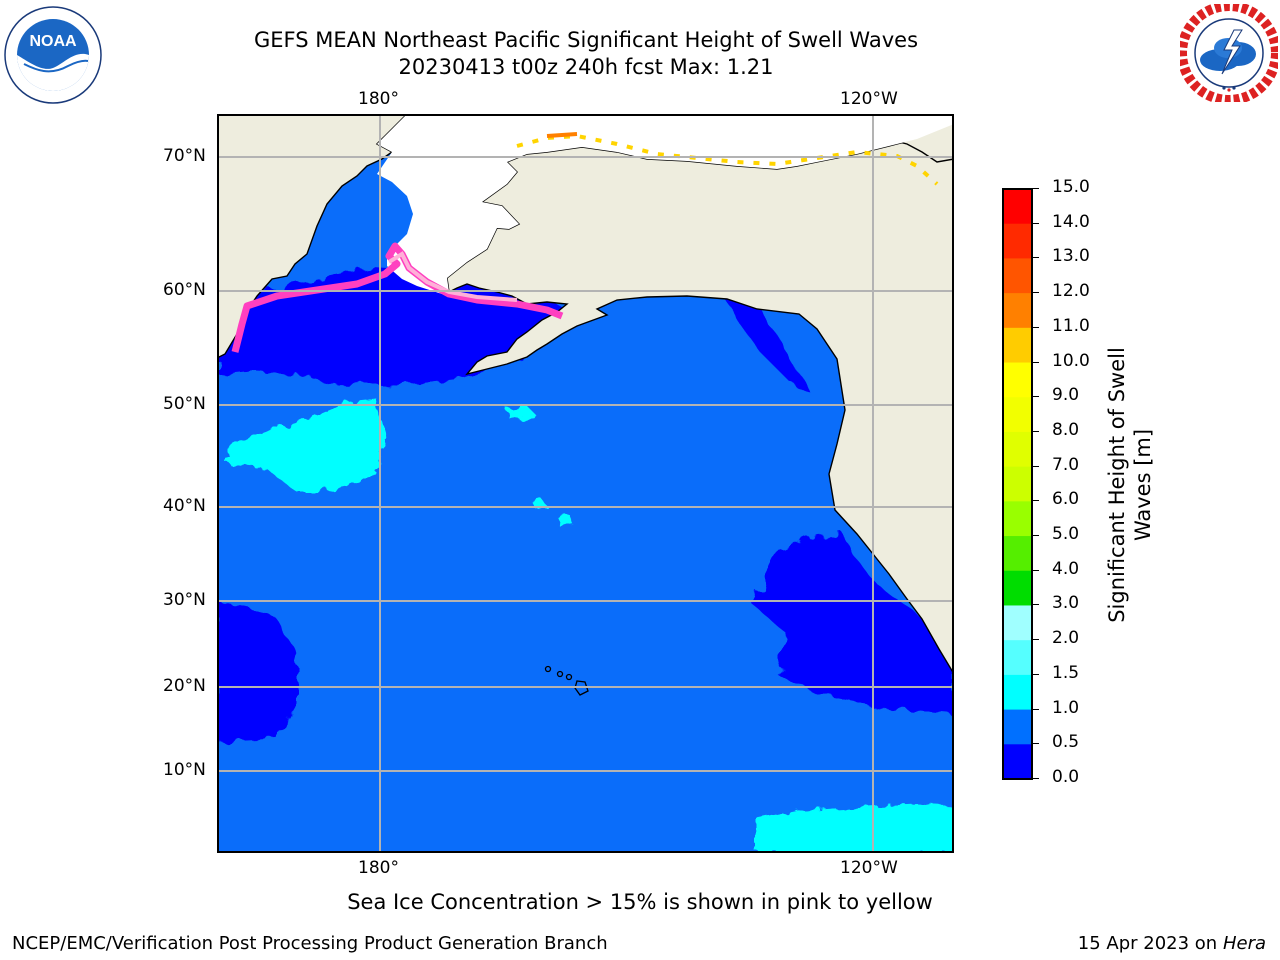 The height and width of the screenshot is (960, 1280). What do you see at coordinates (184, 290) in the screenshot?
I see `lat-label-60n: 60°N` at bounding box center [184, 290].